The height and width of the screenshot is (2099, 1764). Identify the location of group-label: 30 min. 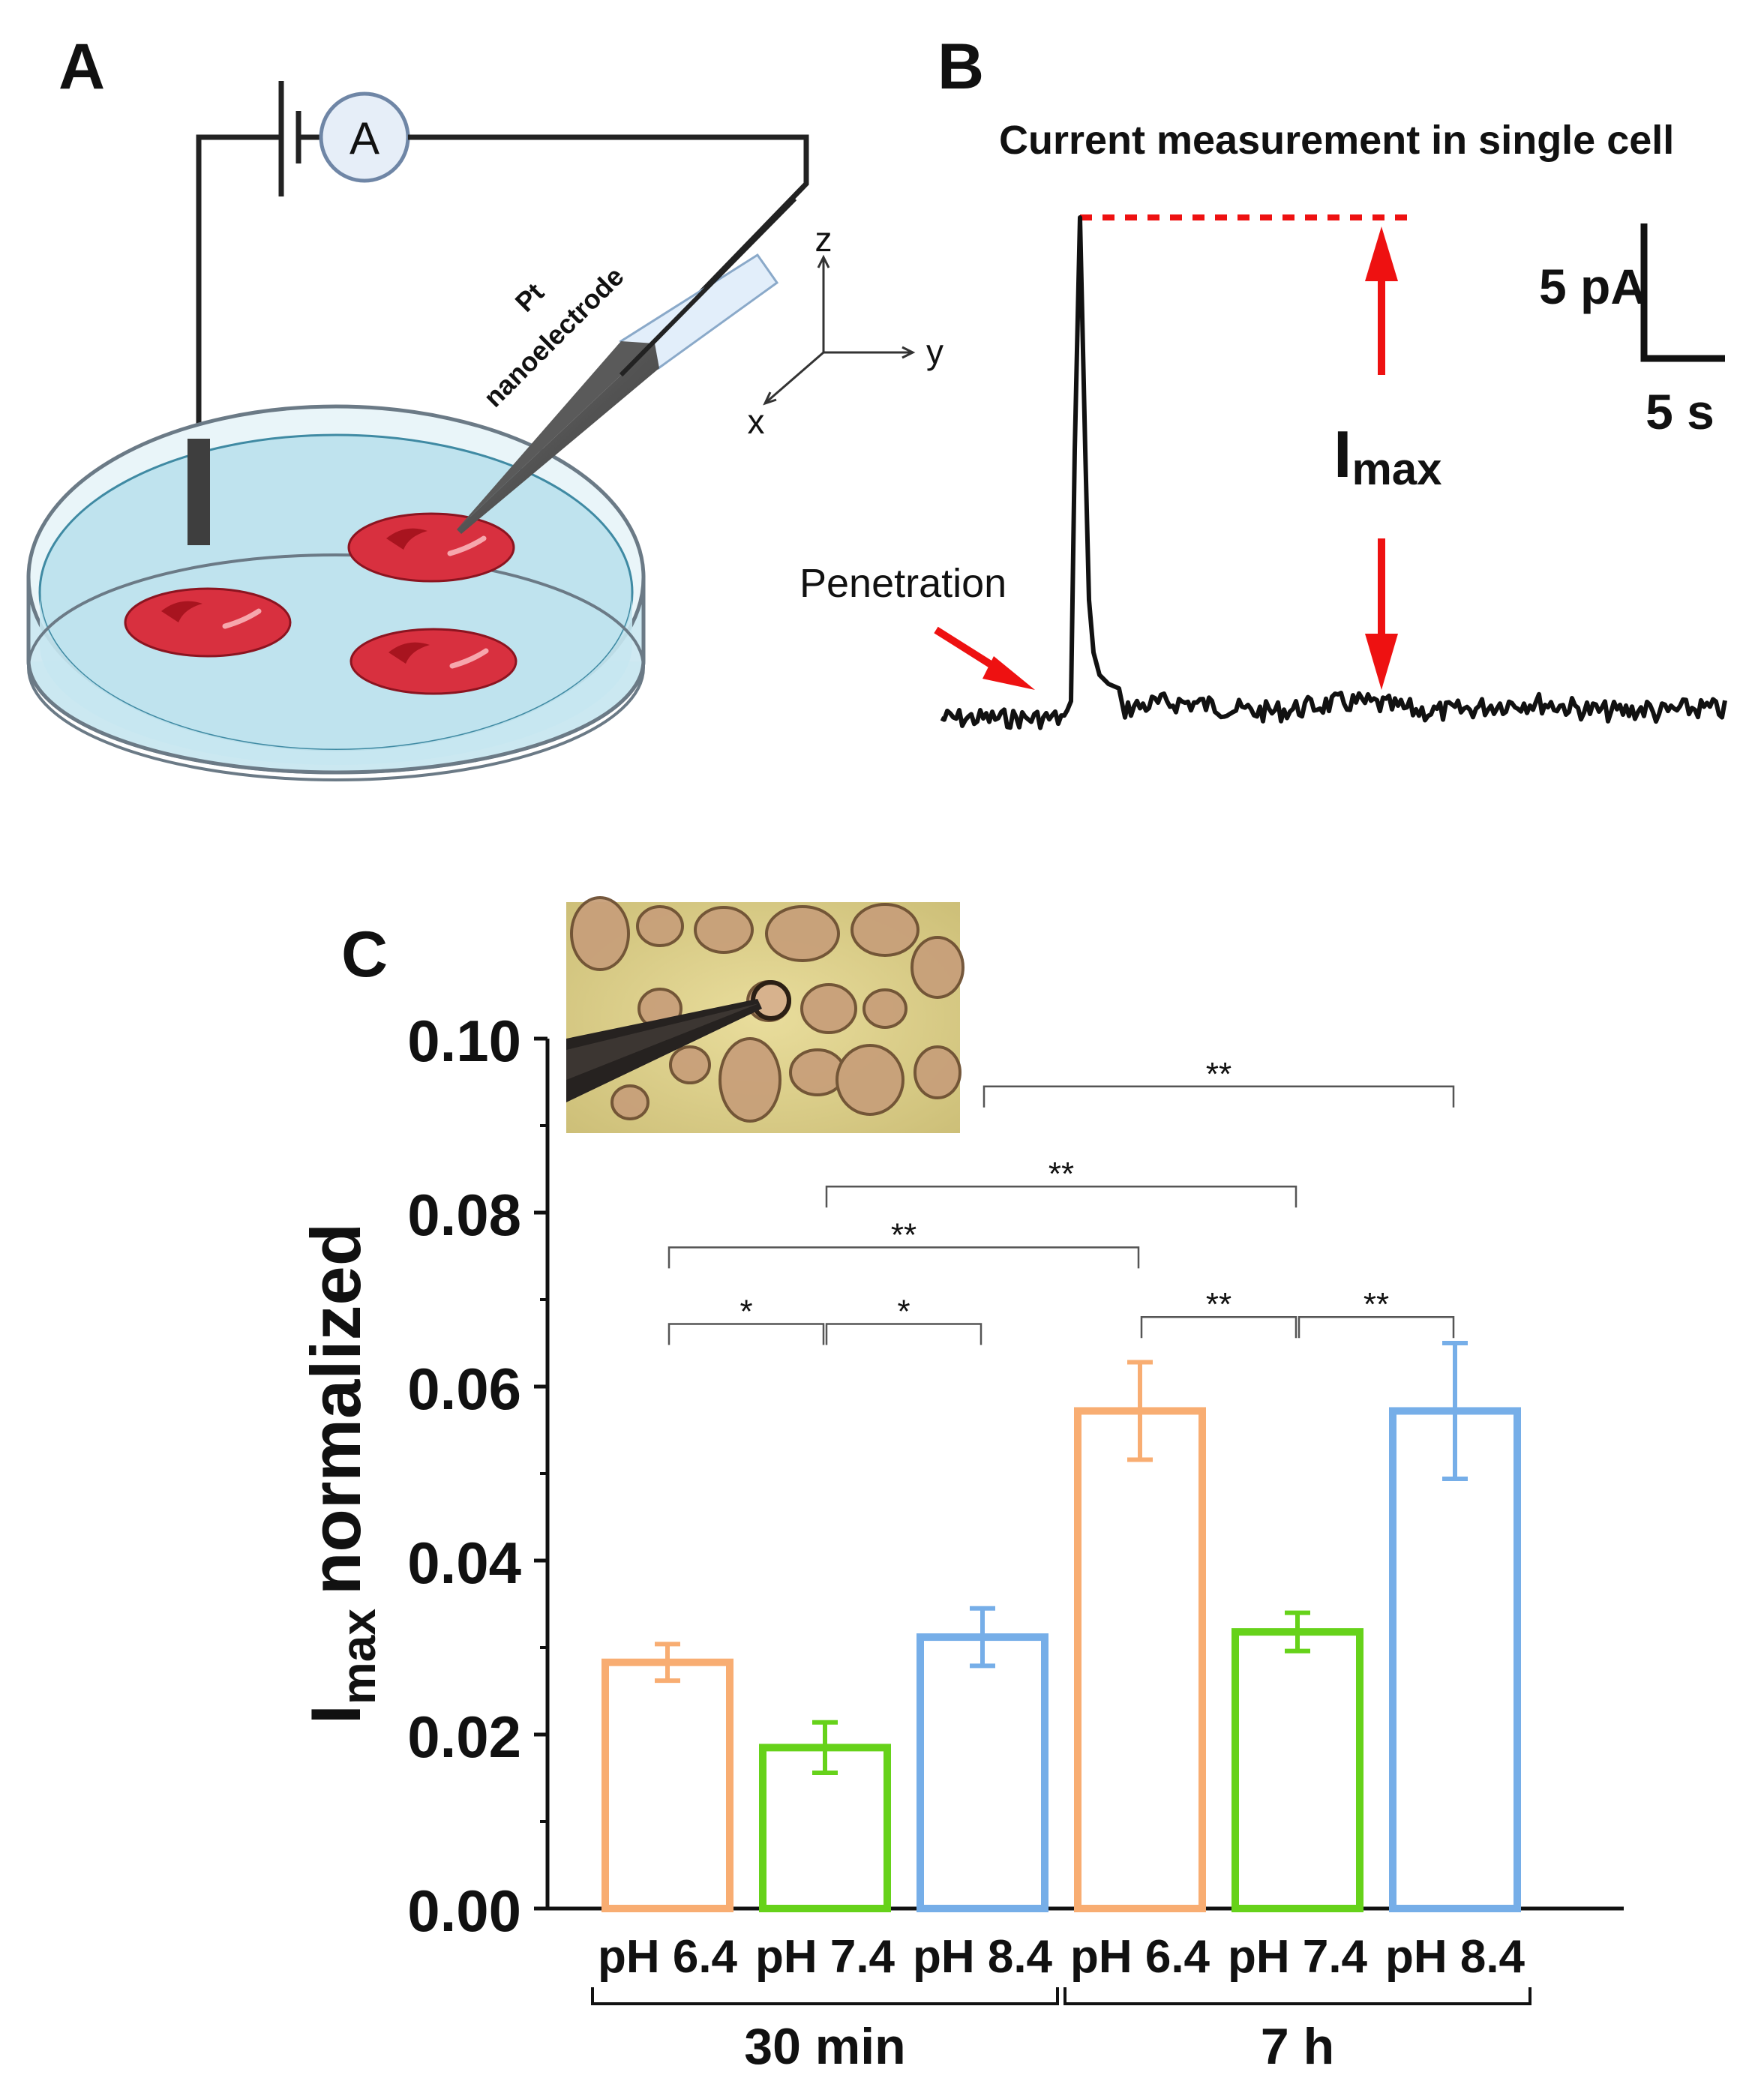
(824, 2046).